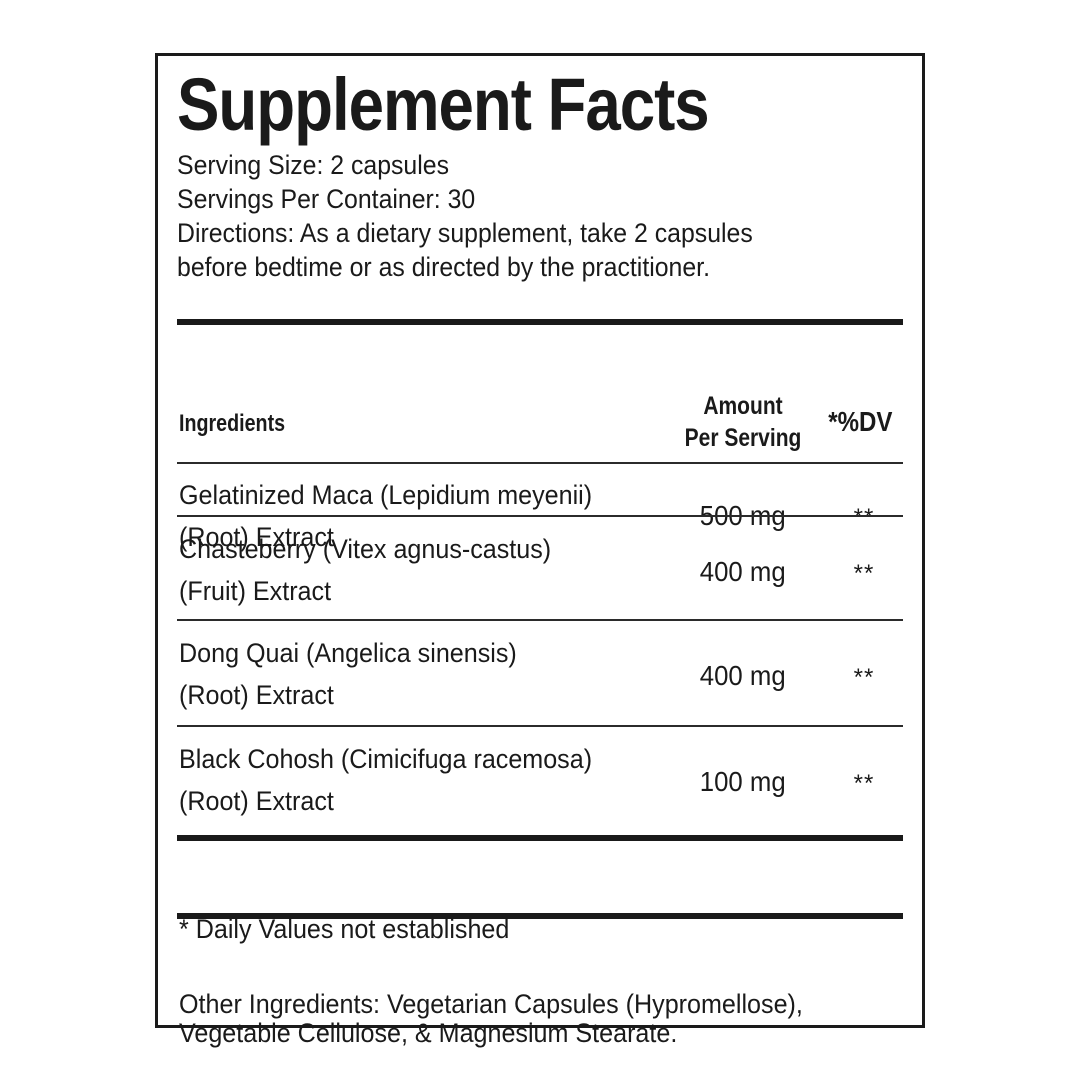 The width and height of the screenshot is (1080, 1080). I want to click on servings-per-container-line: Servings Per Container: 30, so click(326, 199).